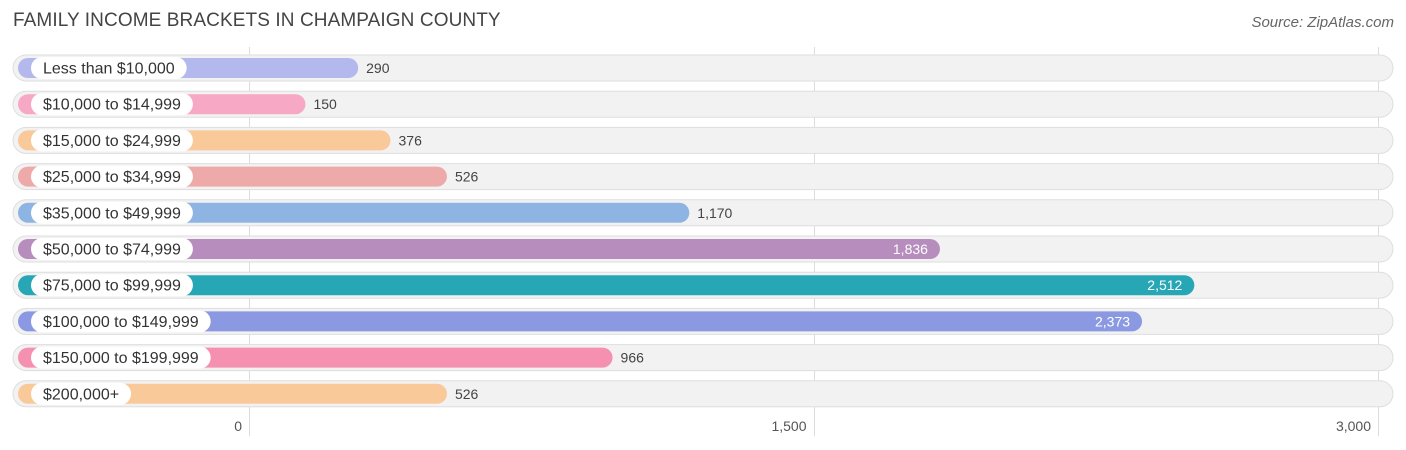 The image size is (1406, 450). What do you see at coordinates (910, 249) in the screenshot?
I see `value-label: 1,836` at bounding box center [910, 249].